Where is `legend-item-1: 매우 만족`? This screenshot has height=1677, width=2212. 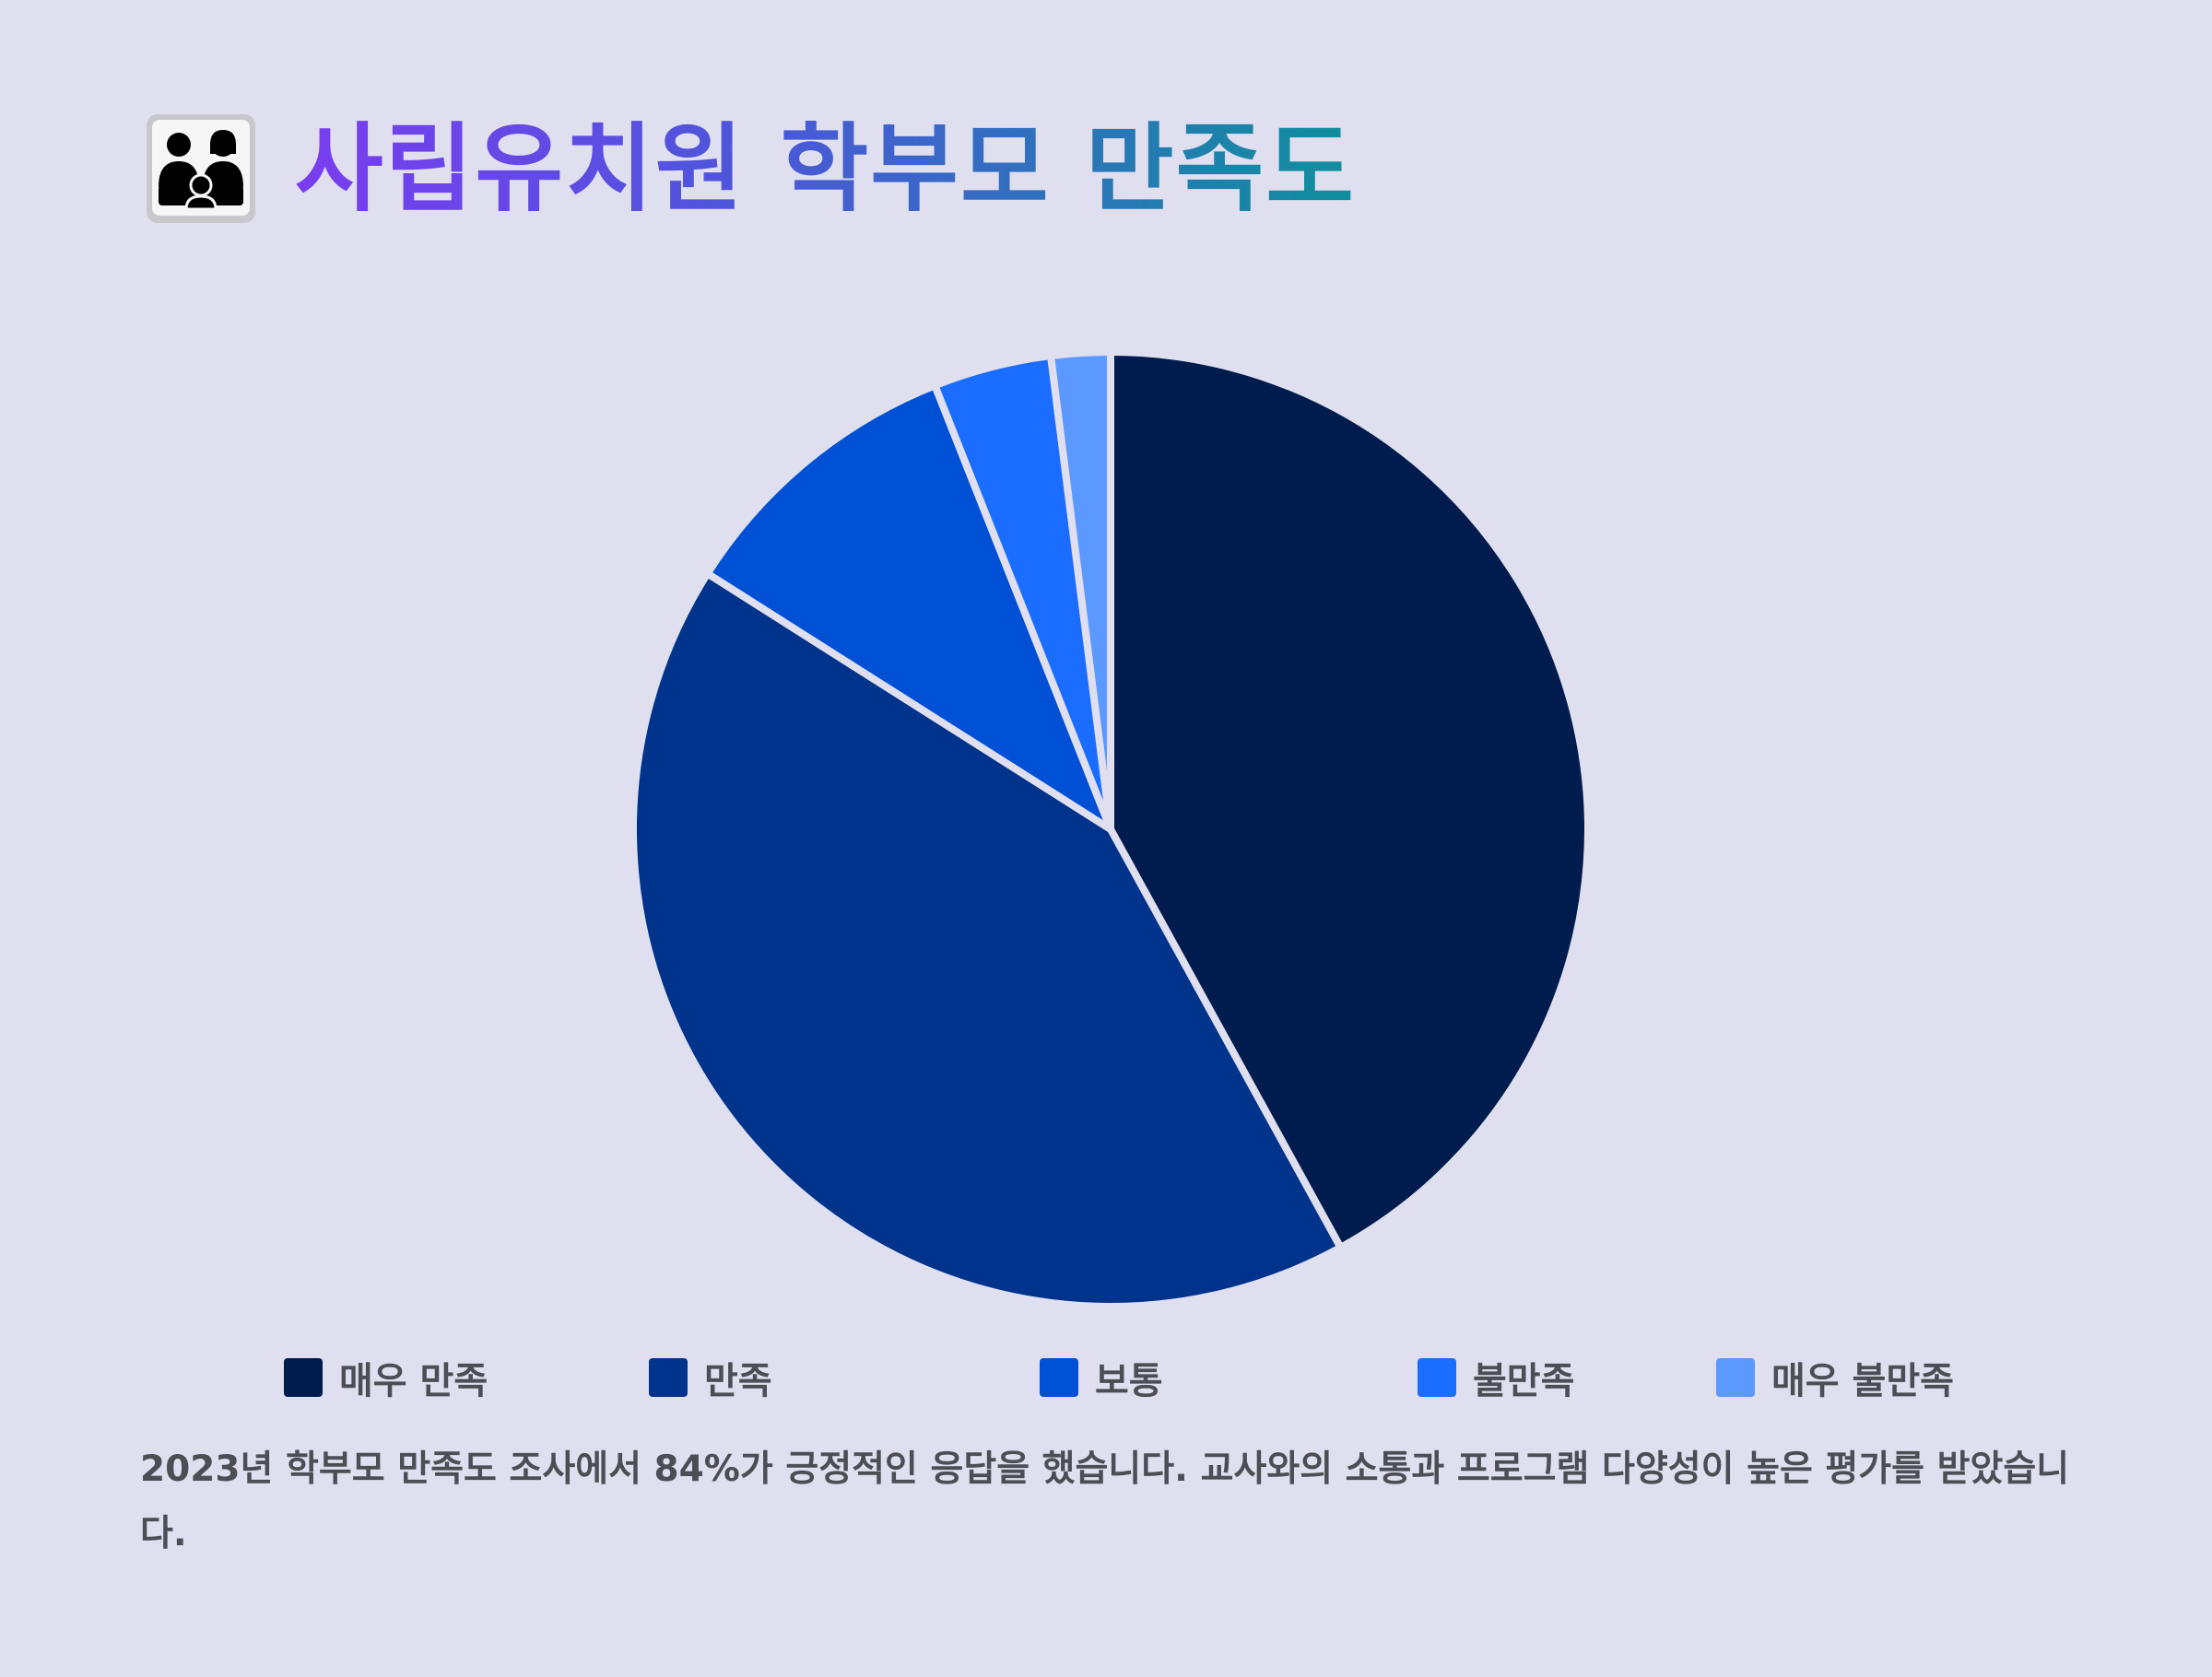 legend-item-1: 매우 만족 is located at coordinates (386, 1377).